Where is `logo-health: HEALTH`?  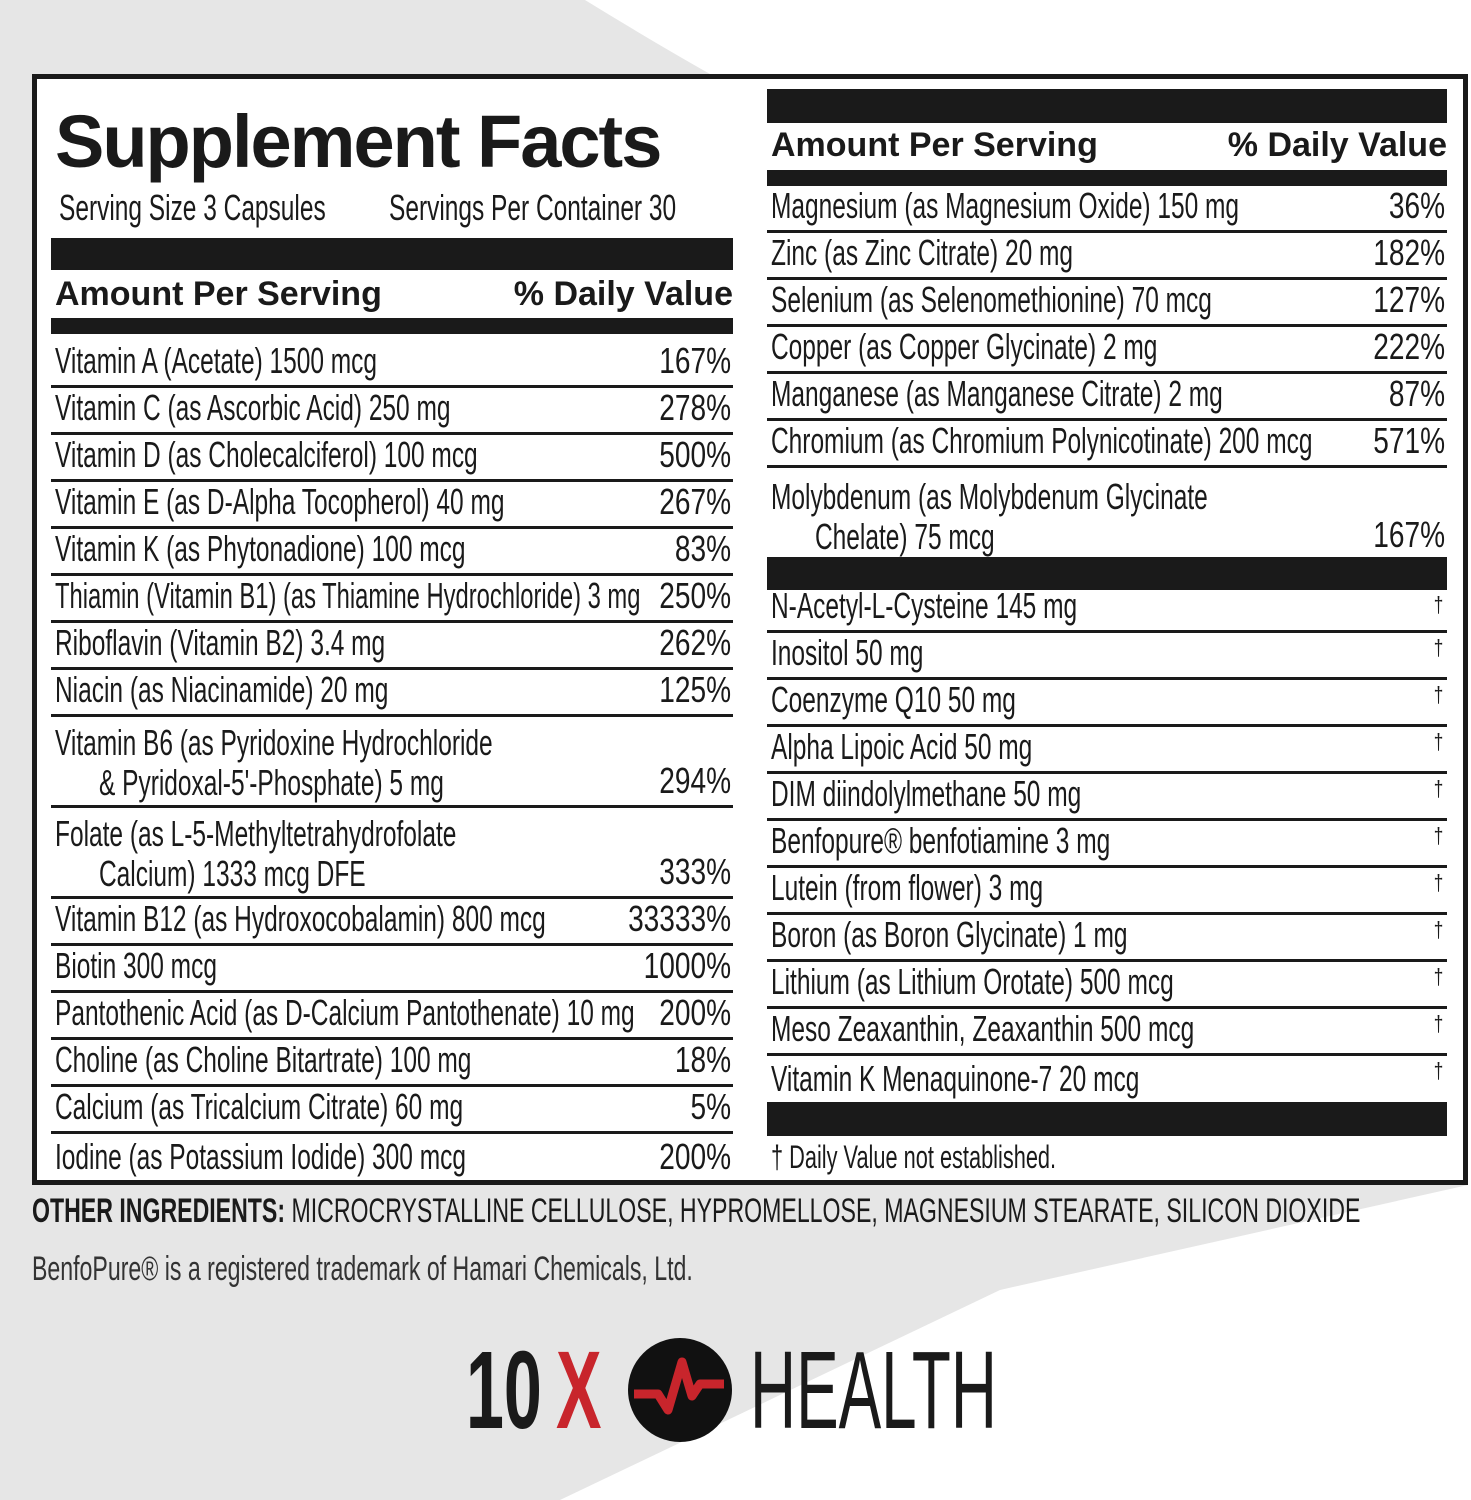
logo-health: HEALTH is located at coordinates (873, 1390).